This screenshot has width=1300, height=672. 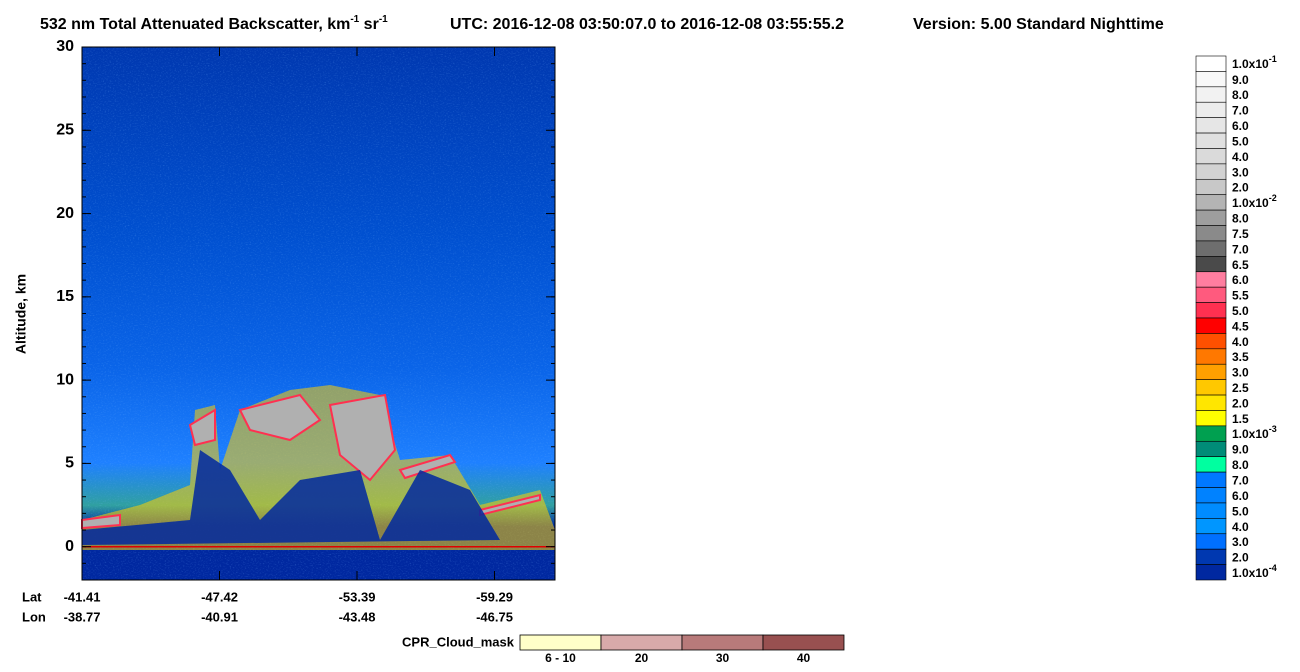 I want to click on lat-label: -59.29, so click(x=494, y=596).